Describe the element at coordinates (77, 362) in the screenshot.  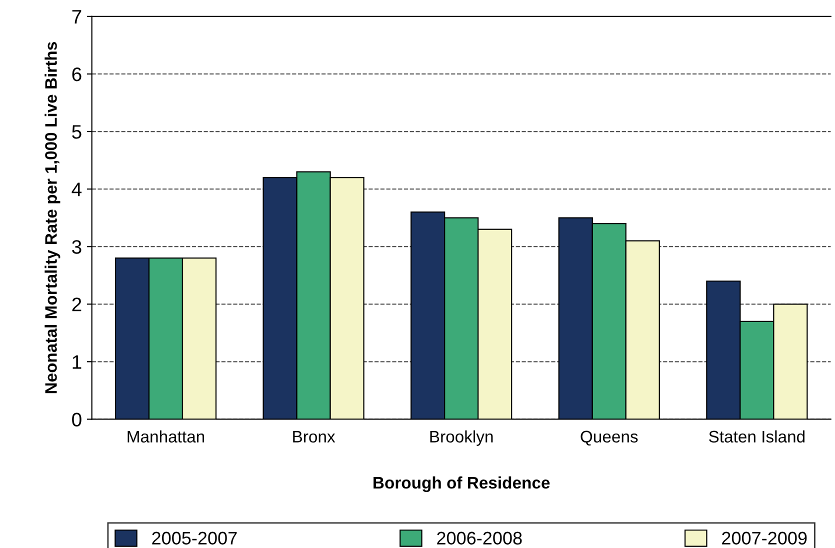
I see `y-tick-label: 1` at that location.